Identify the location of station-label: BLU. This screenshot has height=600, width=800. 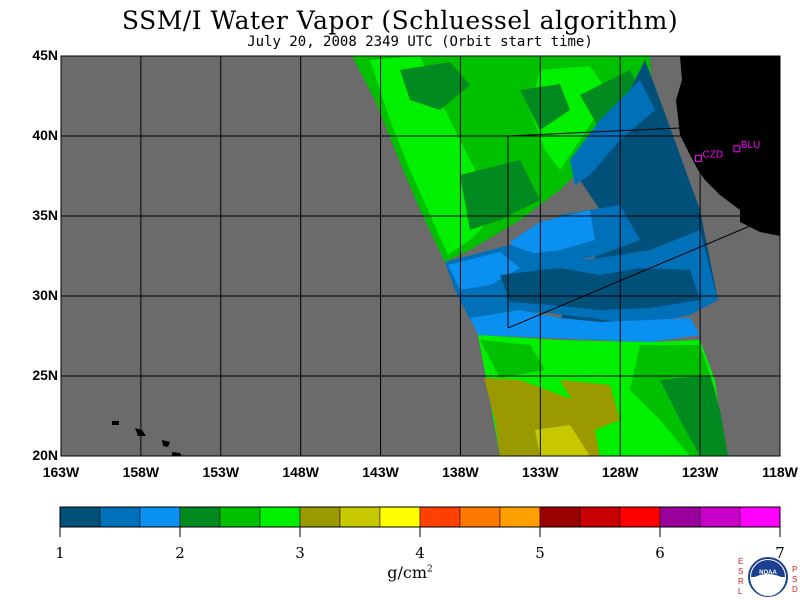
(750, 145).